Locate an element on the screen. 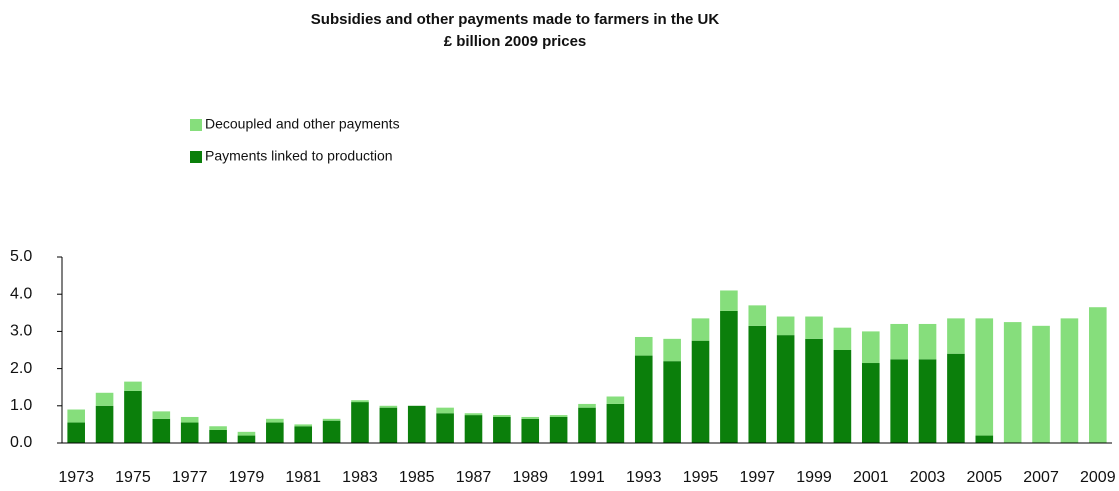  chart-subtitle: £ billion 2009 prices is located at coordinates (515, 41).